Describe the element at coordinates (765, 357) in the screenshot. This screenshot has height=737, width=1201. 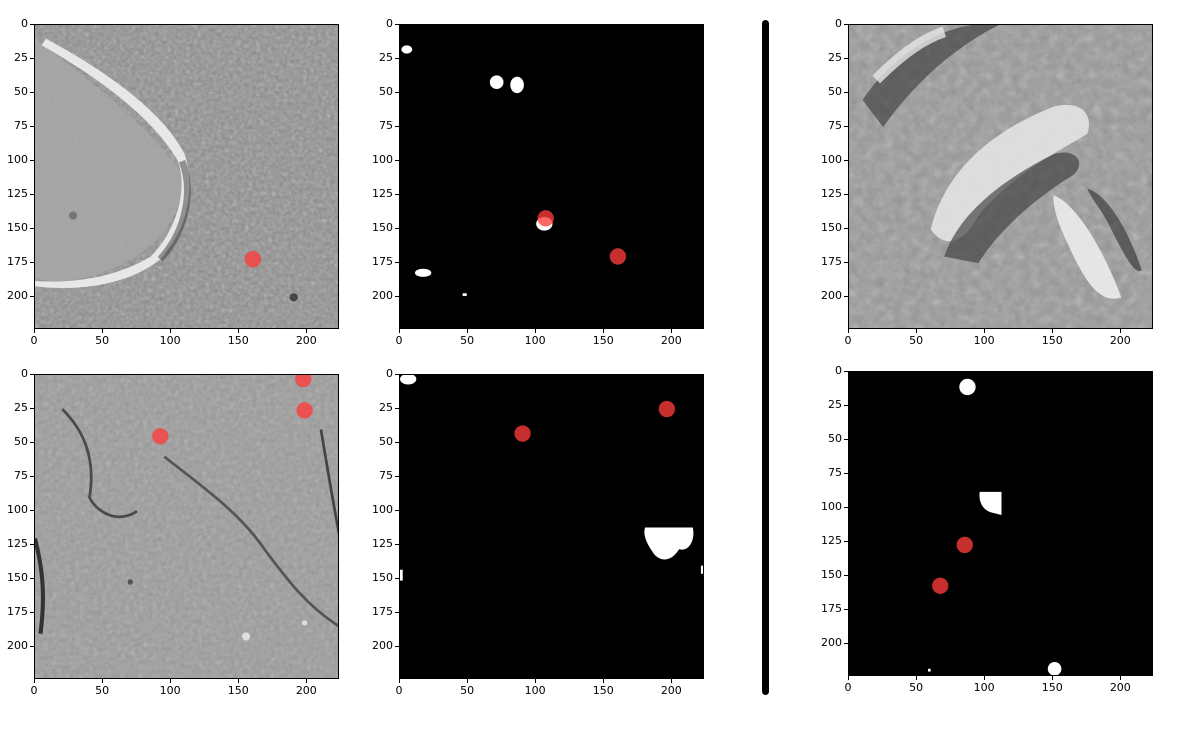
I see `separator-bar` at that location.